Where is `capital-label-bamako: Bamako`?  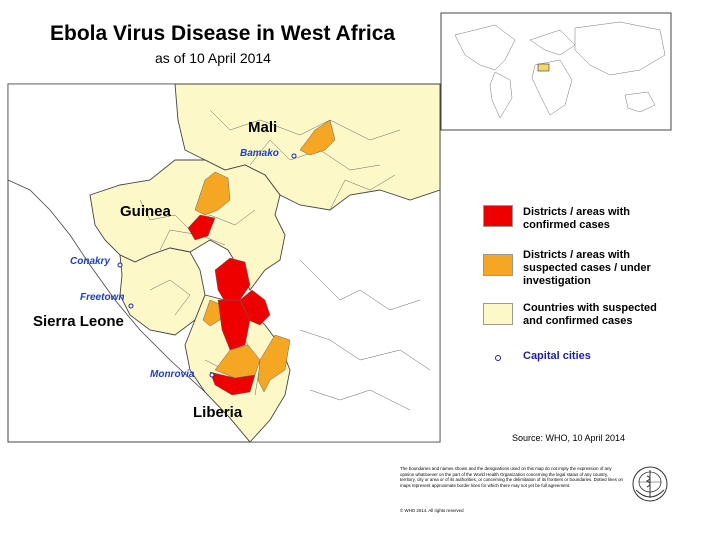 capital-label-bamako: Bamako is located at coordinates (259, 153).